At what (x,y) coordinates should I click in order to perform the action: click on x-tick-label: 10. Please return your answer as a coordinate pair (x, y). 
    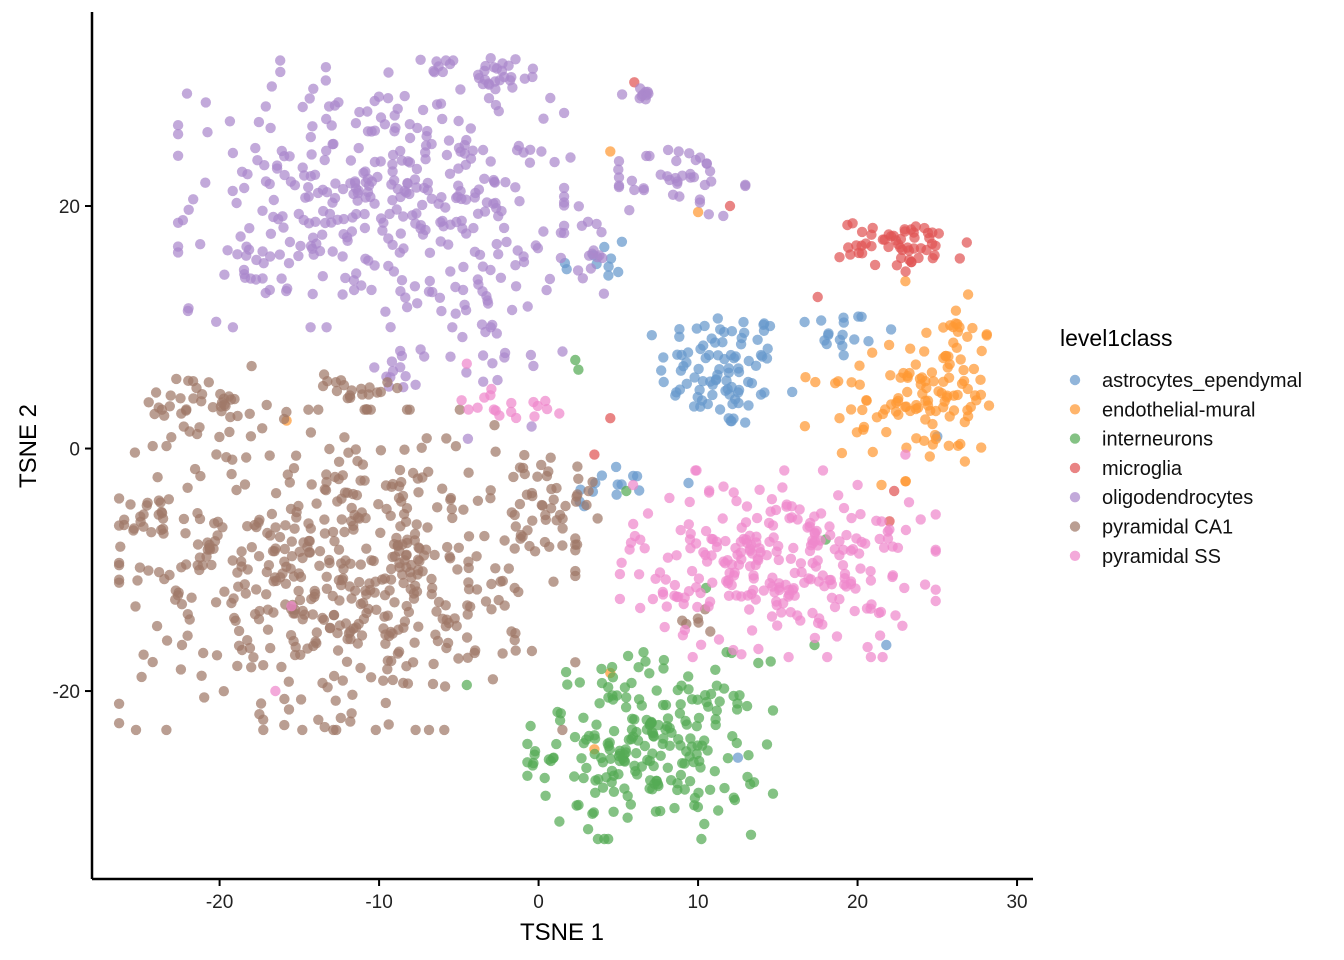
    Looking at the image, I should click on (697, 902).